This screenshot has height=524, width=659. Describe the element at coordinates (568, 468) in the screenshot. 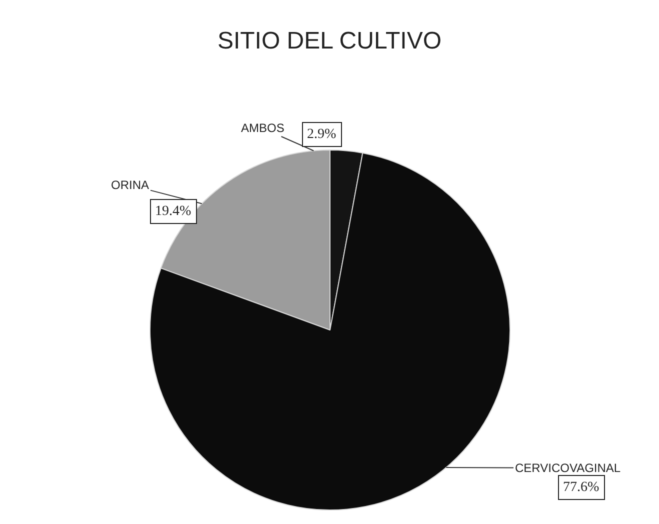

I see `slice-label: CERVICOVAGINAL` at that location.